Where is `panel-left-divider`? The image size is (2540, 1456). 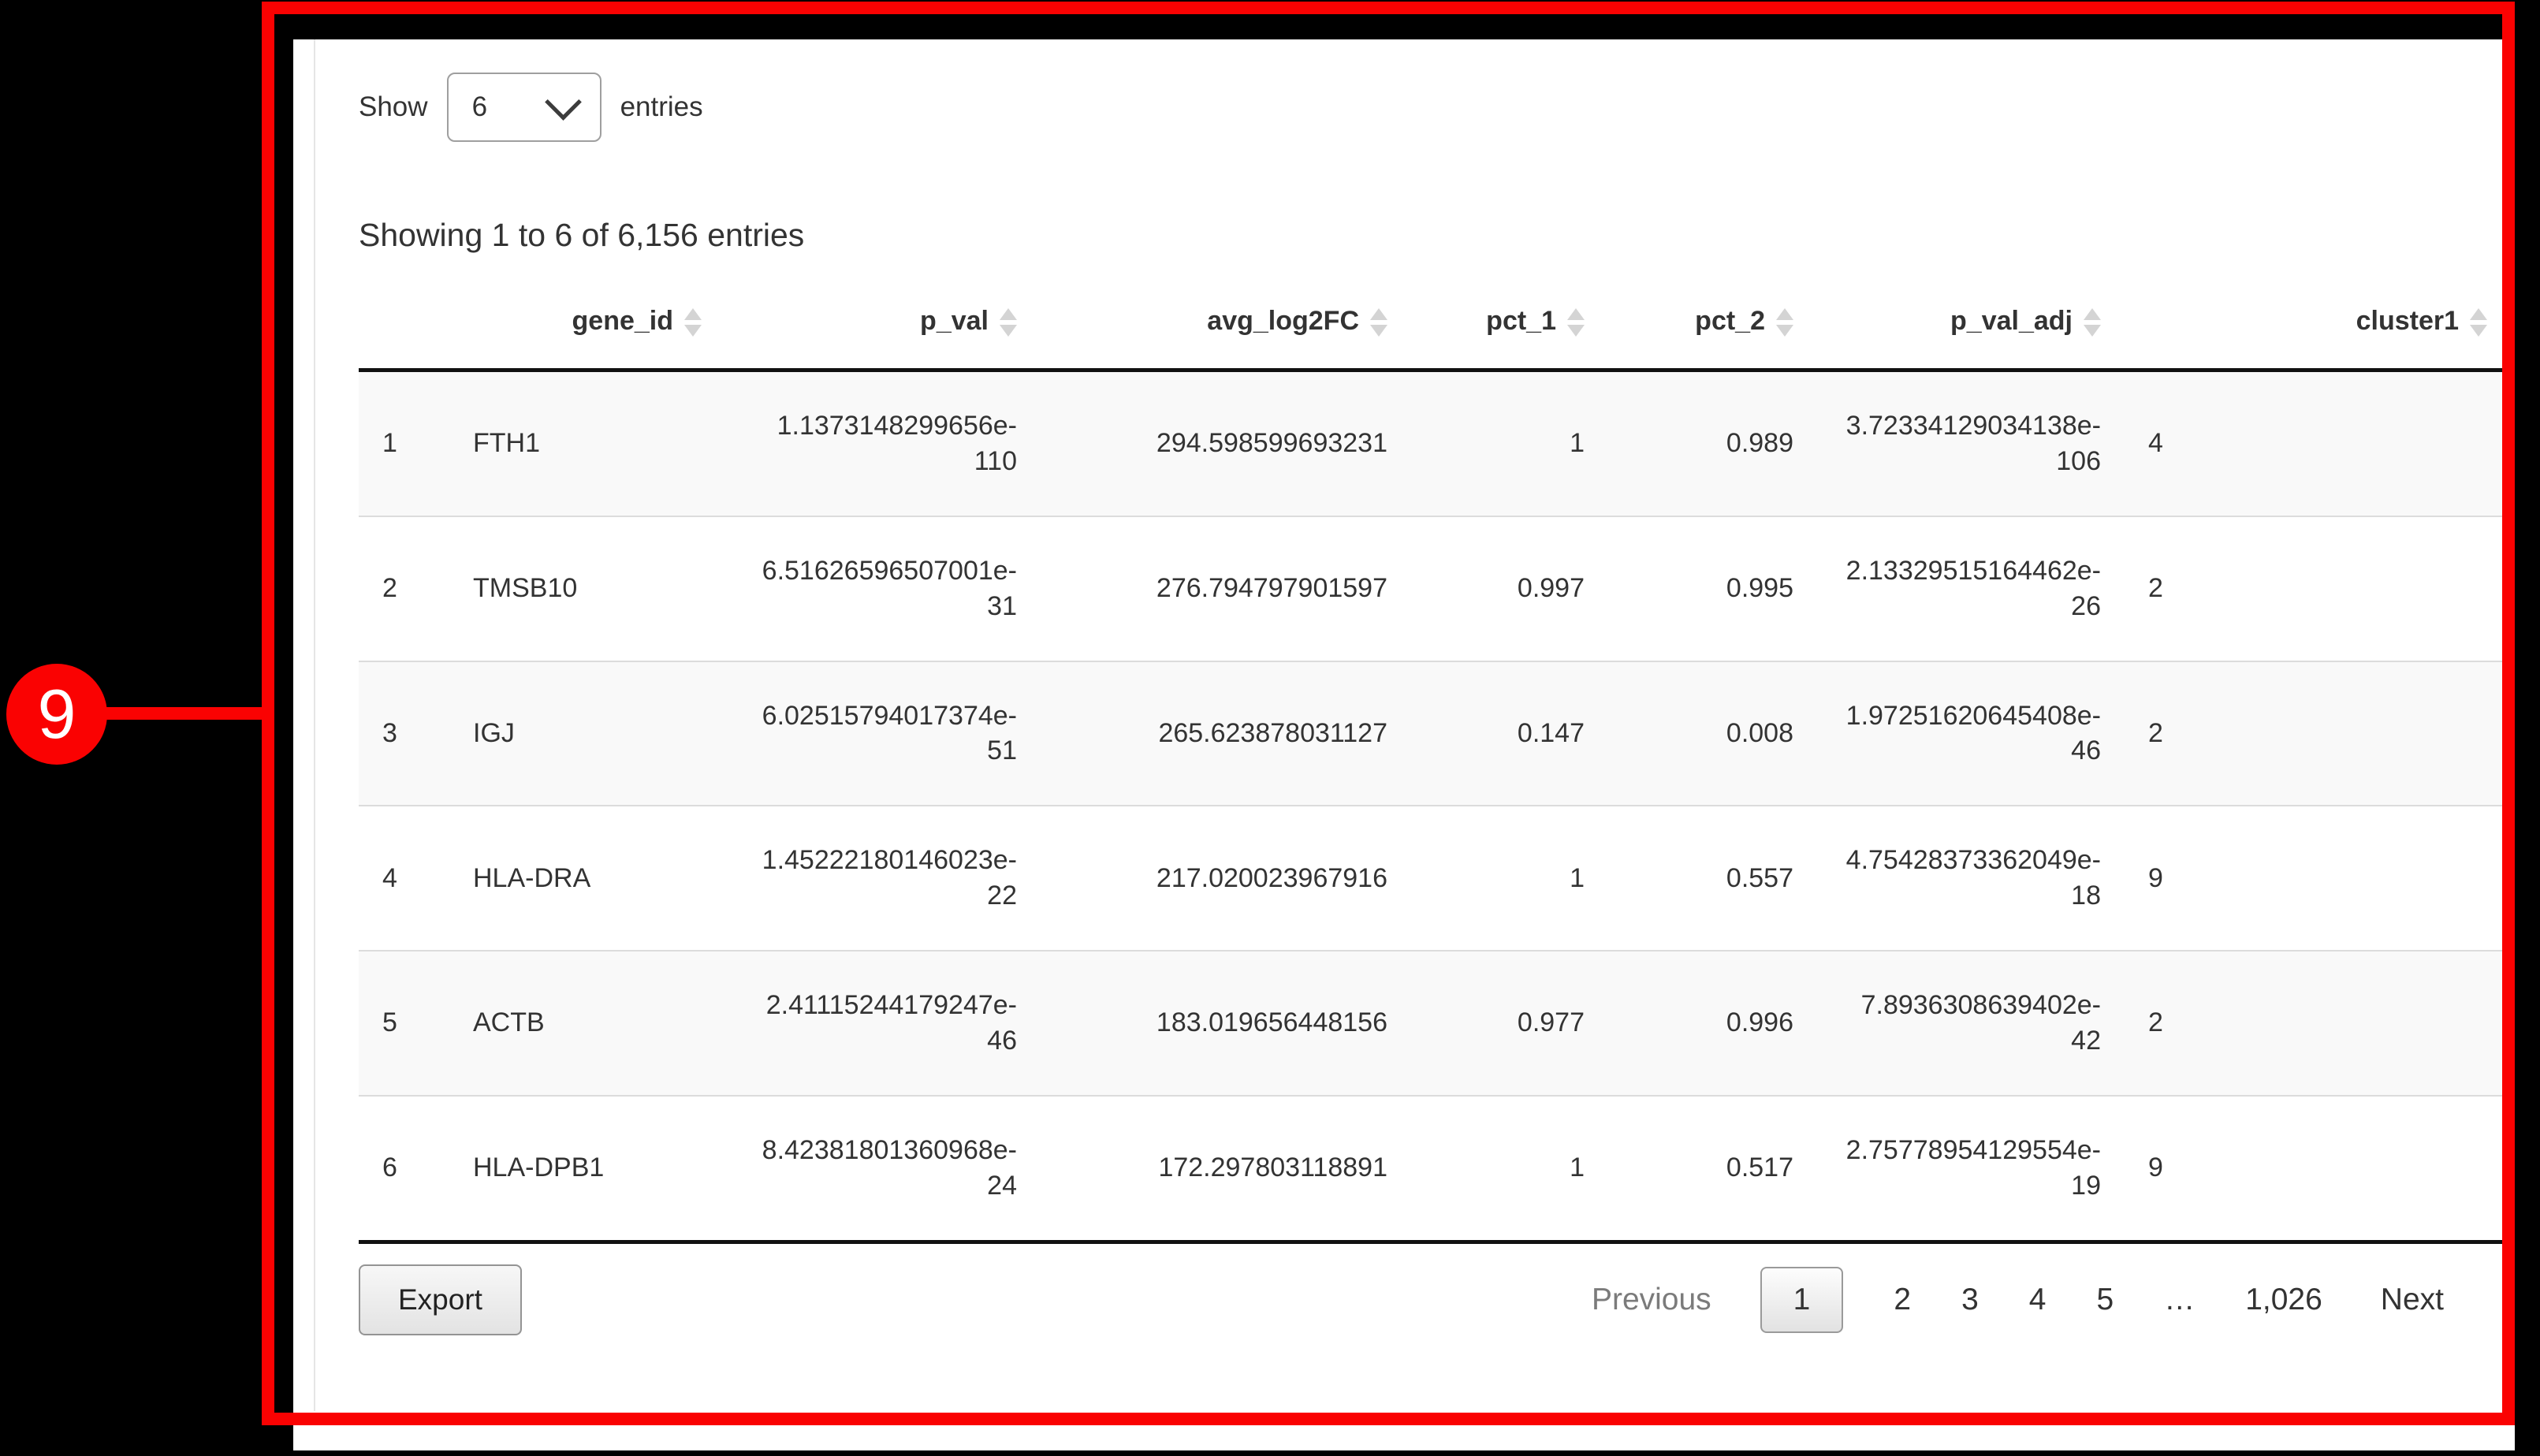
panel-left-divider is located at coordinates (314, 725).